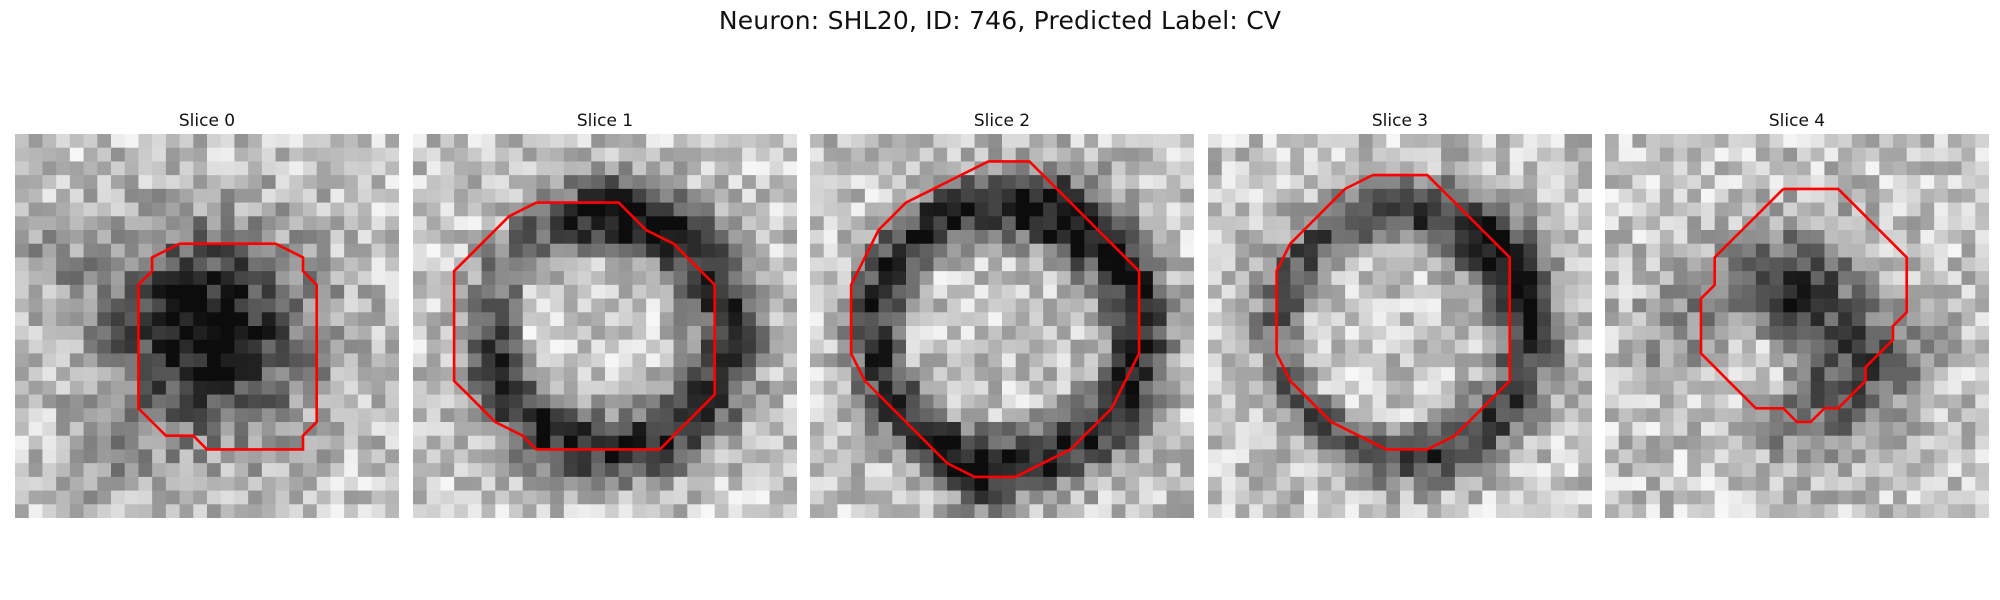  I want to click on slice-title: Slice 0, so click(207, 121).